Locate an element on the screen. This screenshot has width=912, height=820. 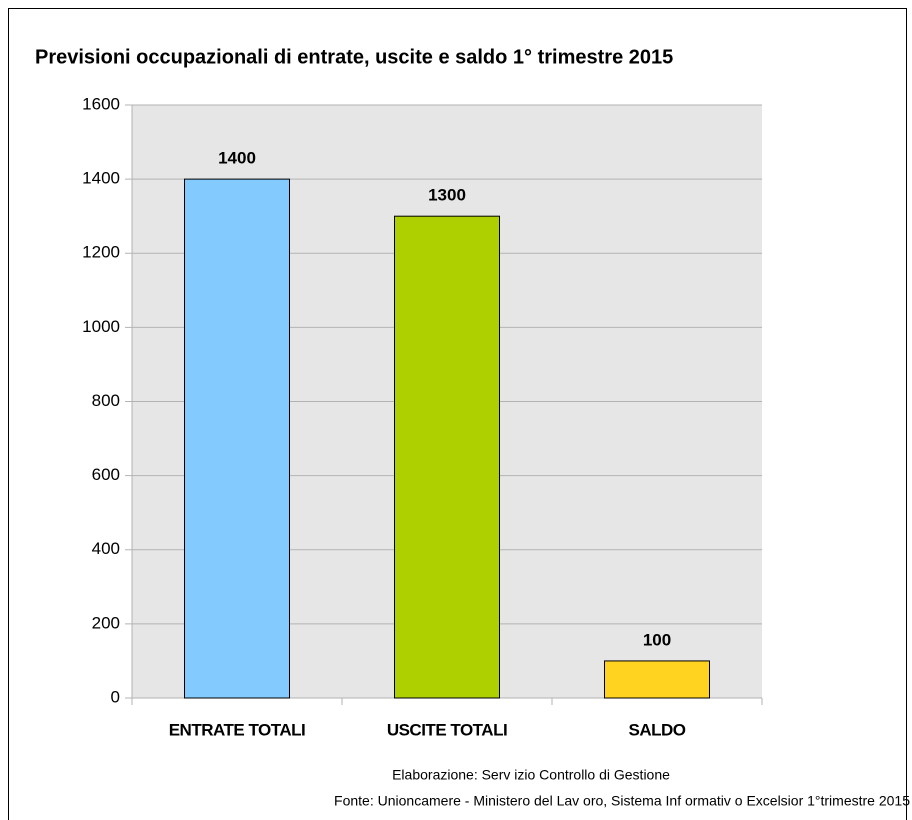
data-label: 1300 is located at coordinates (447, 195).